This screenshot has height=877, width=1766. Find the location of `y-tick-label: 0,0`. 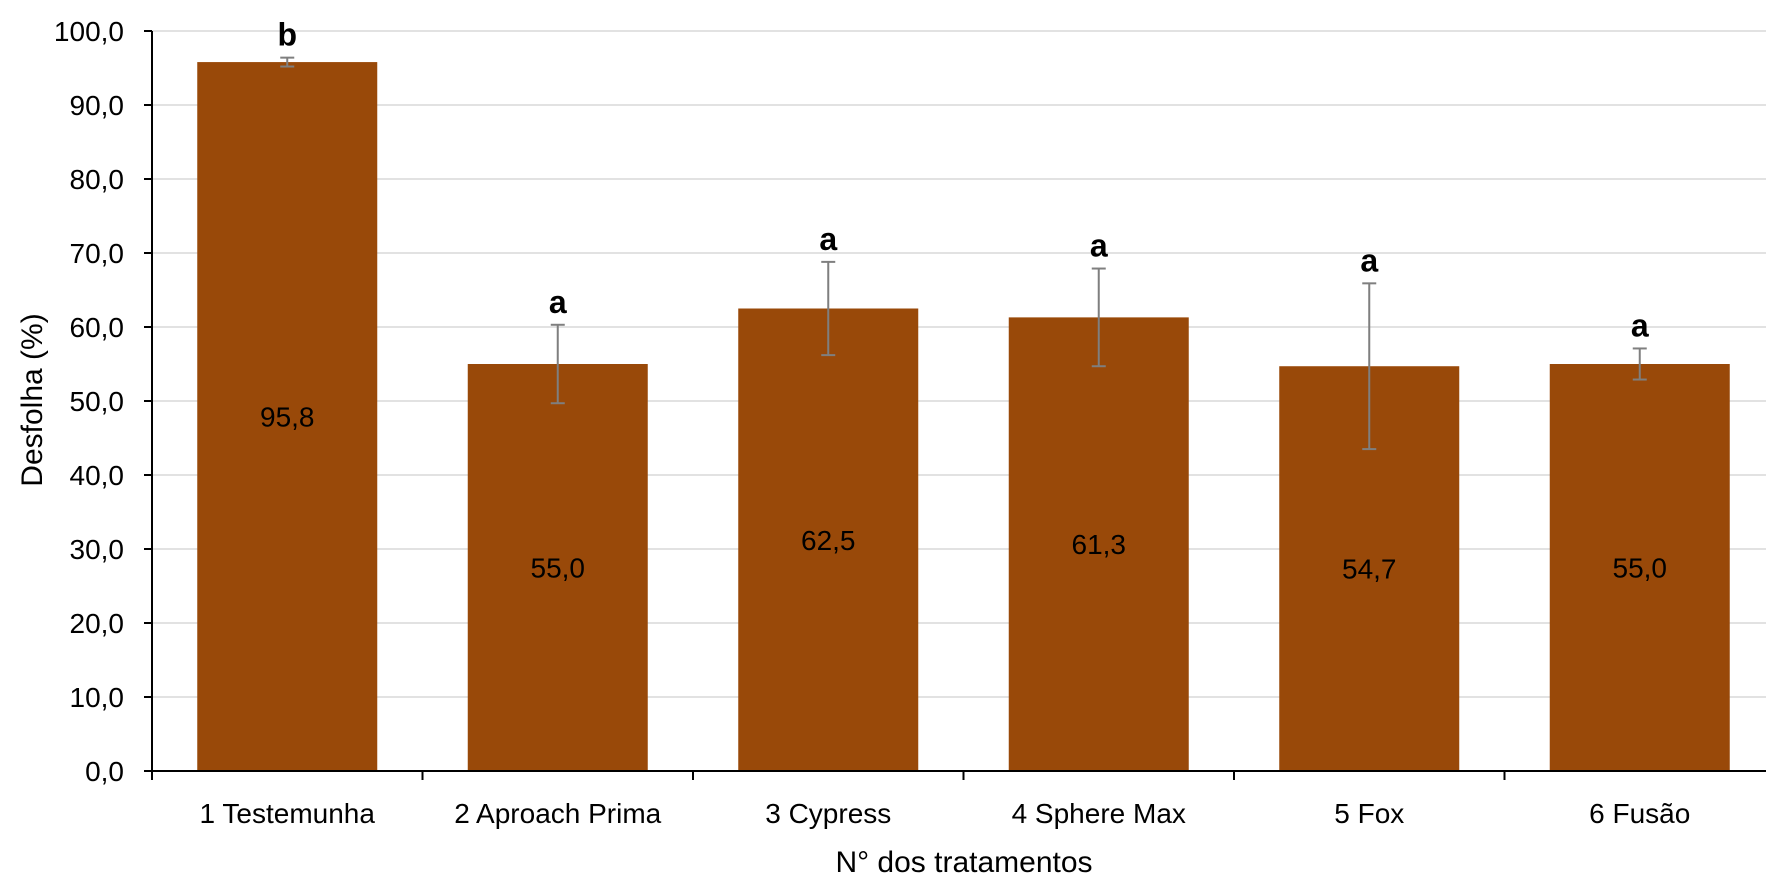

y-tick-label: 0,0 is located at coordinates (104, 771).